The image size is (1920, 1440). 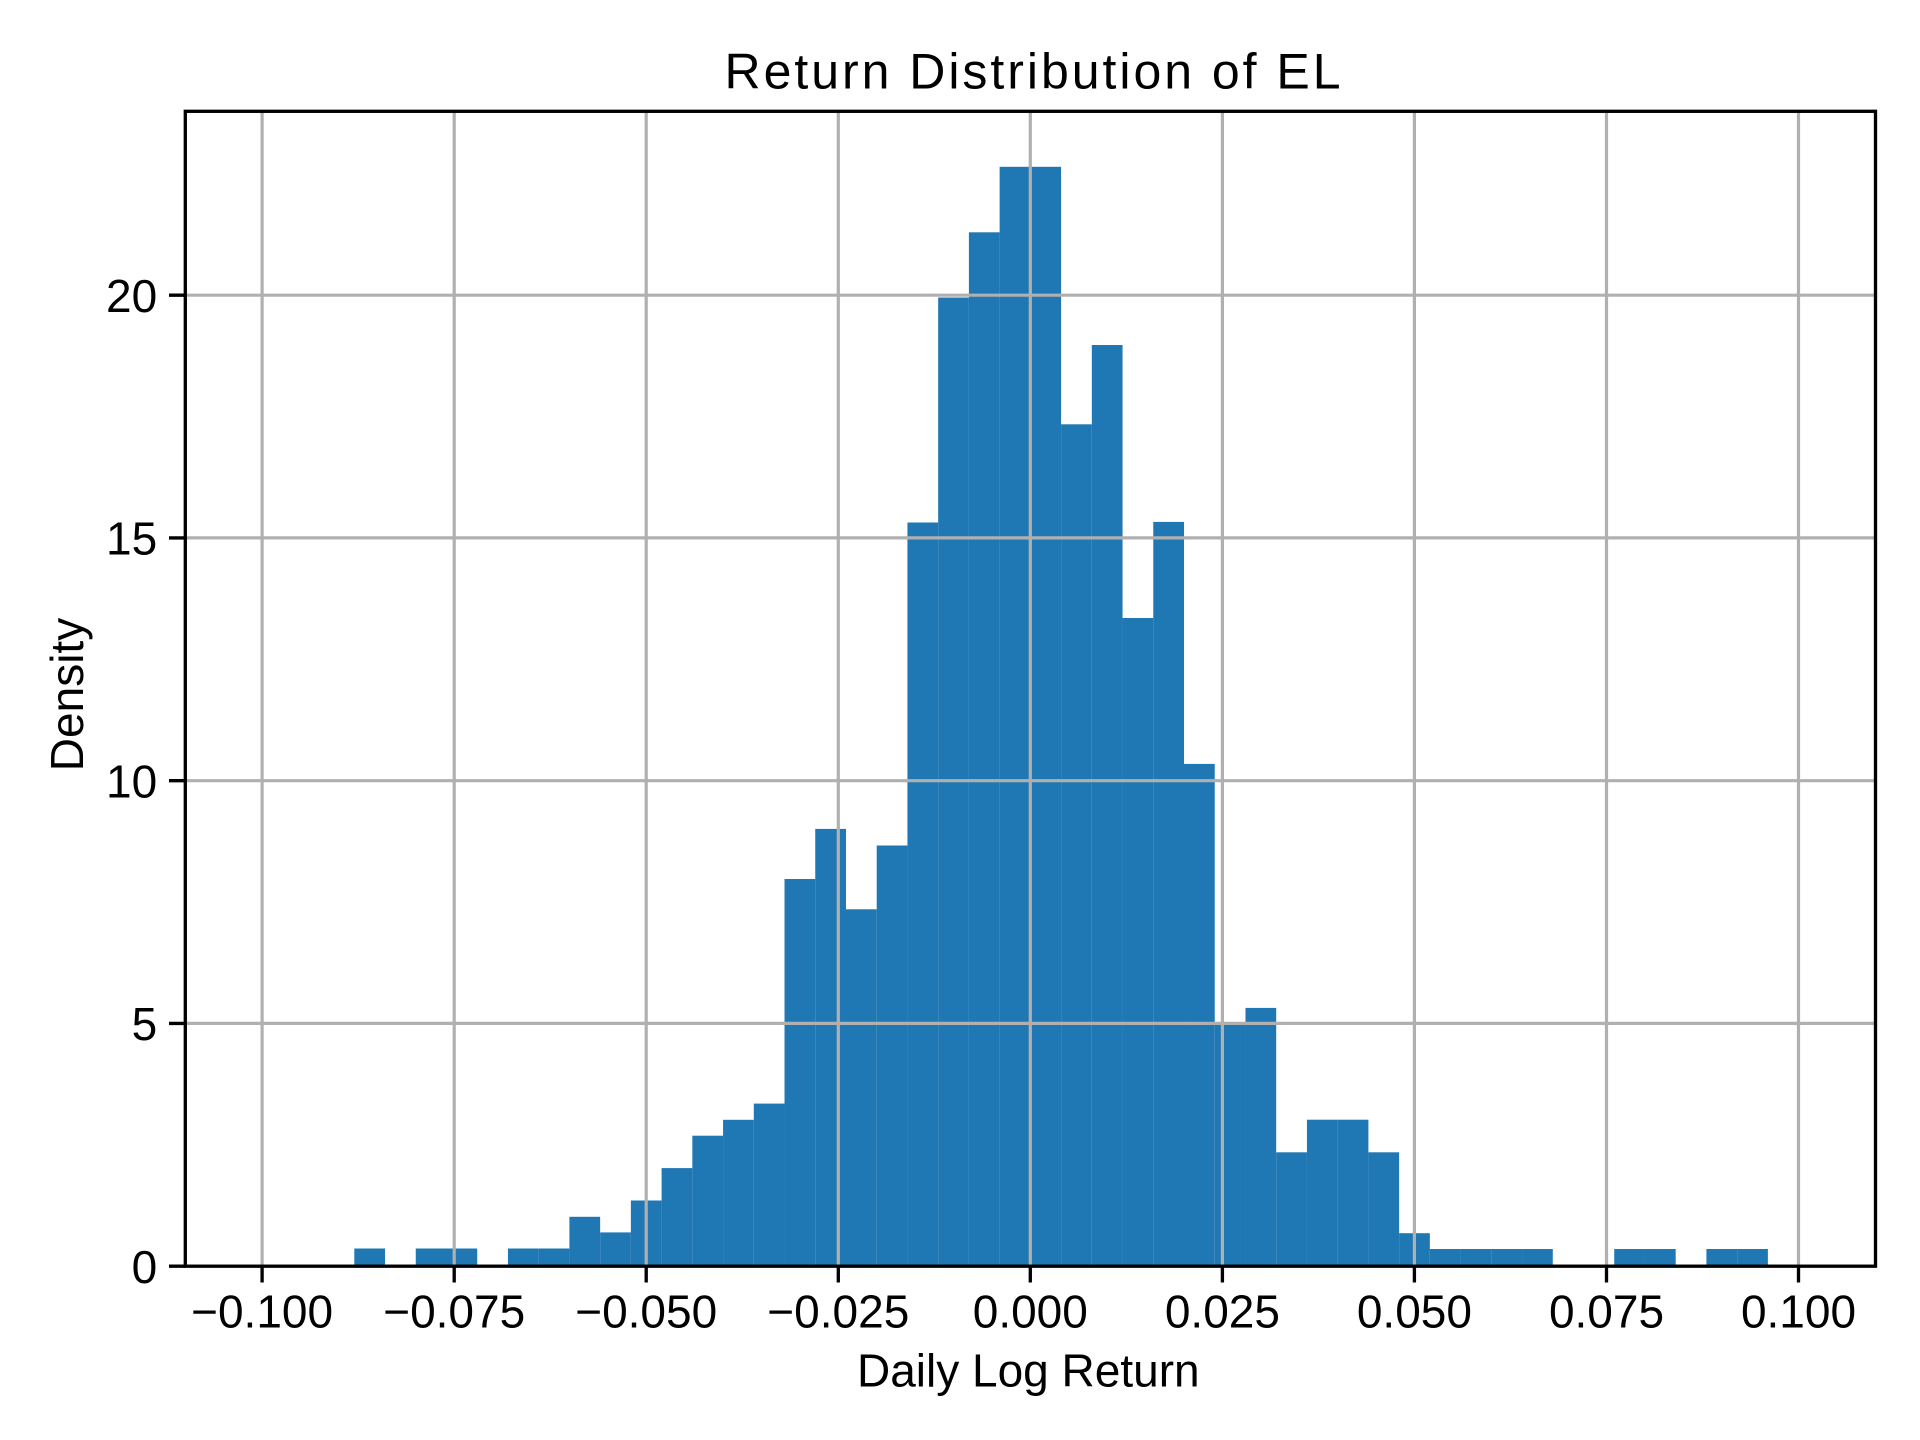 I want to click on svg-text: 0.100, so click(x=1798, y=1312).